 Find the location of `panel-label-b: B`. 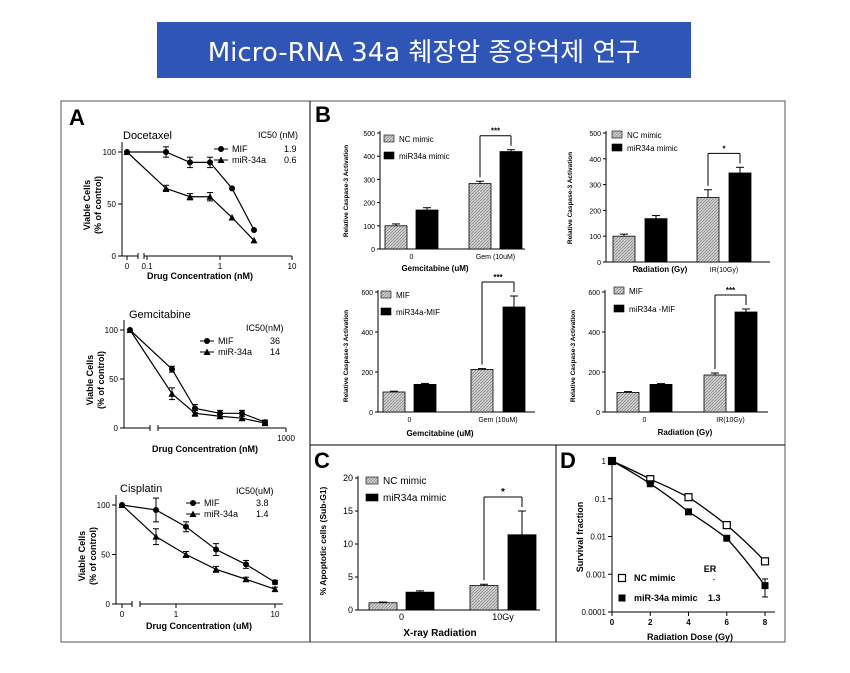

panel-label-b: B is located at coordinates (323, 114).